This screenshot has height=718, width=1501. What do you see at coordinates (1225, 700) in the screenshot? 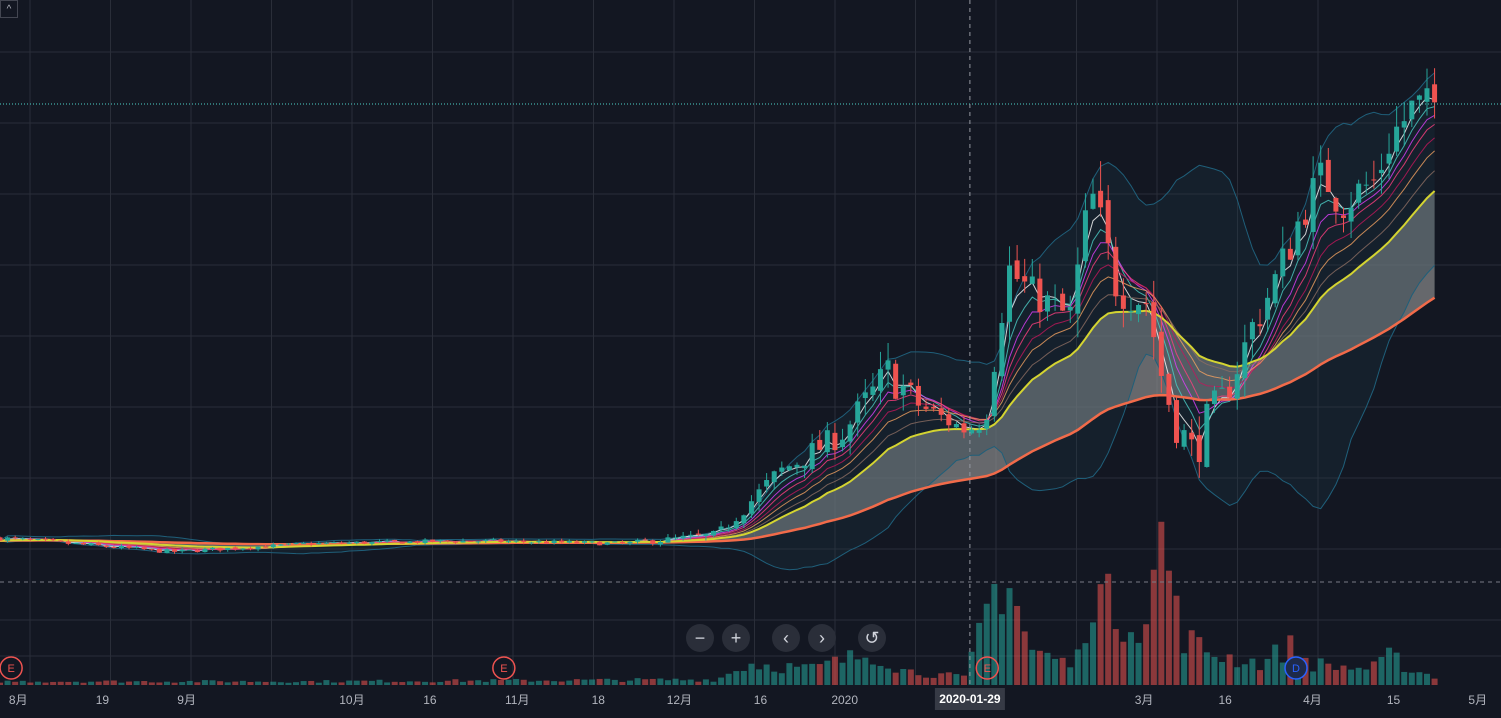
I see `tick-label: 16` at bounding box center [1225, 700].